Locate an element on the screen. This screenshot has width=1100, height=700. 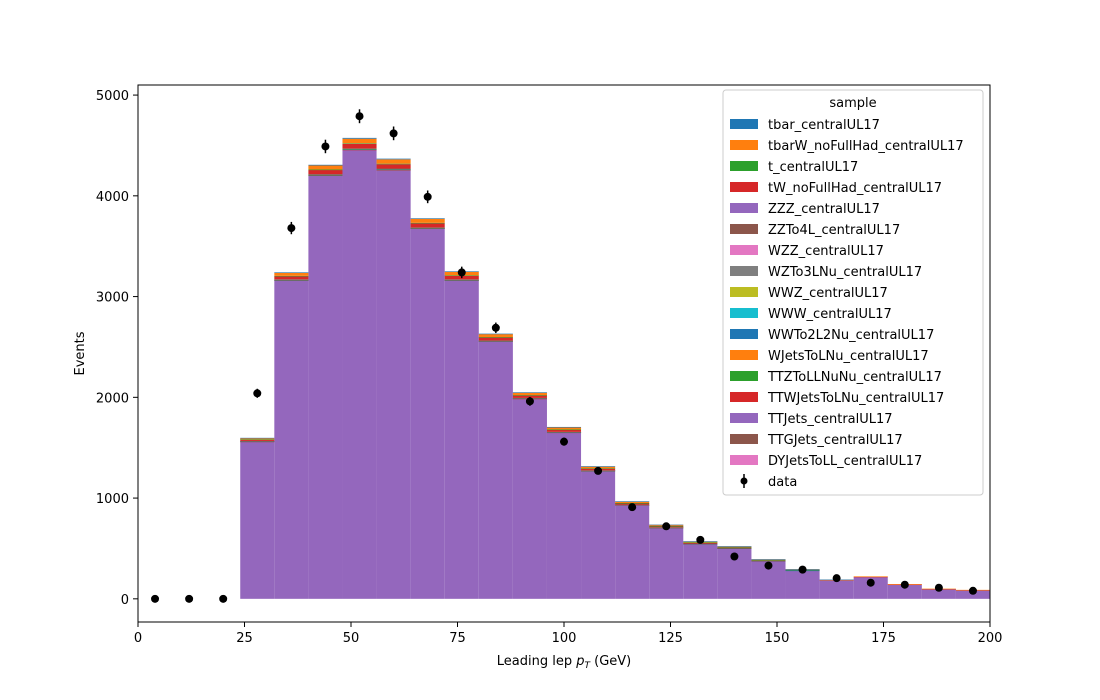
legend-entry: TTJets_centralUL17 is located at coordinates (830, 419).